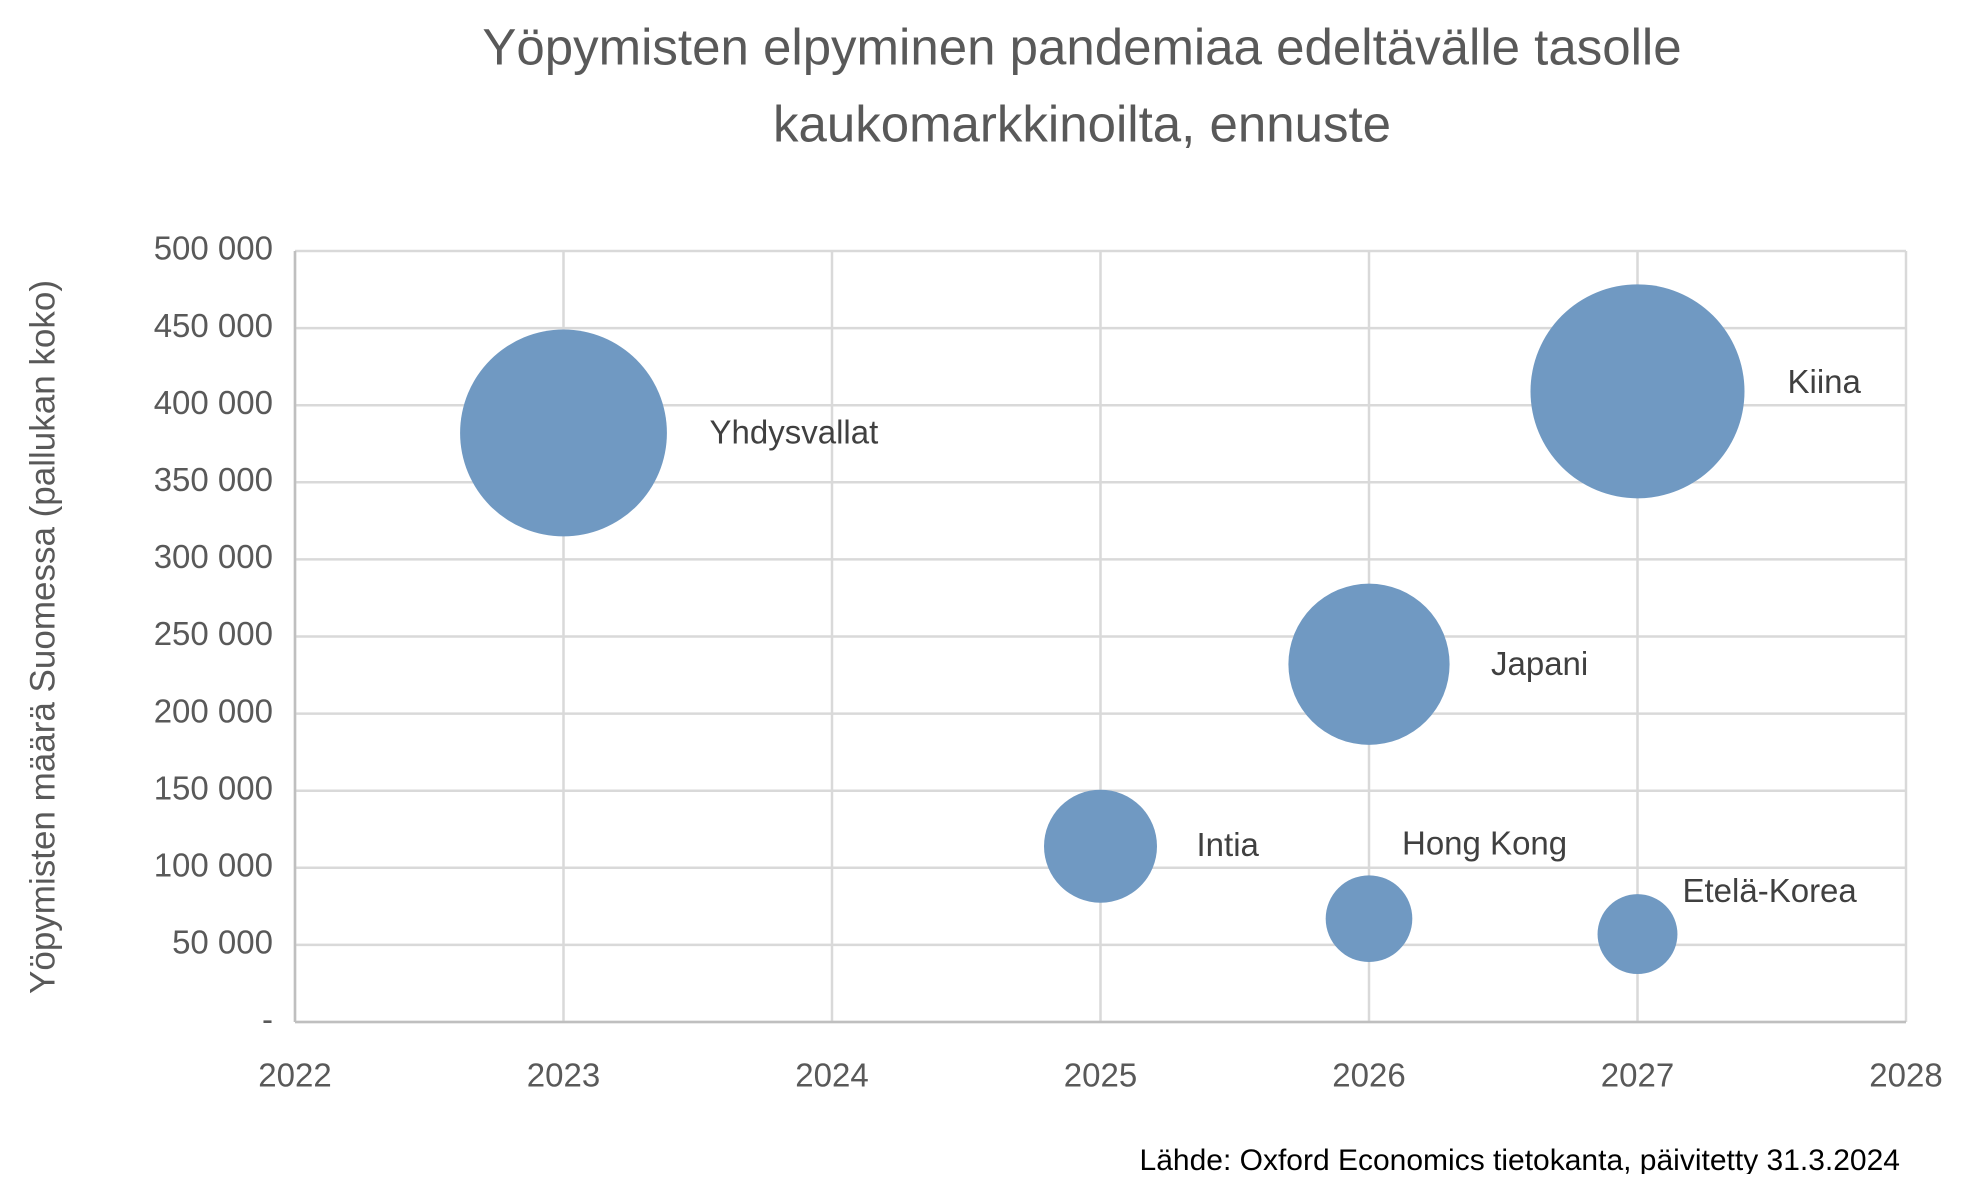 The width and height of the screenshot is (1972, 1179). What do you see at coordinates (213, 633) in the screenshot?
I see `y-tick-label: 250 000` at bounding box center [213, 633].